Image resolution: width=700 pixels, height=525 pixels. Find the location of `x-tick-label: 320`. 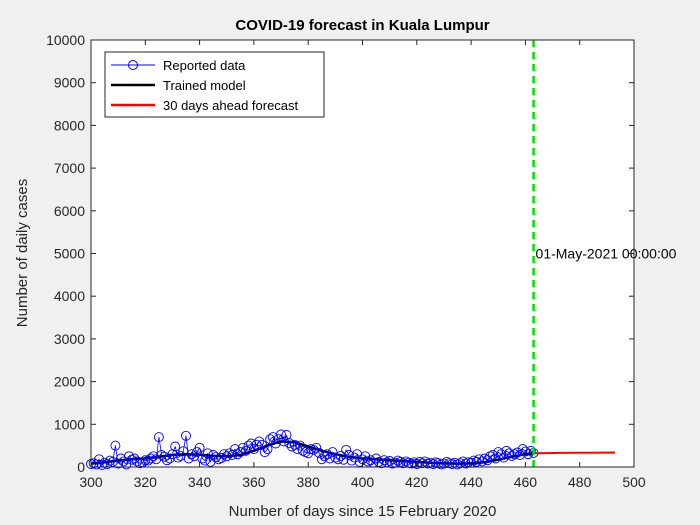

x-tick-label: 320 is located at coordinates (146, 482).